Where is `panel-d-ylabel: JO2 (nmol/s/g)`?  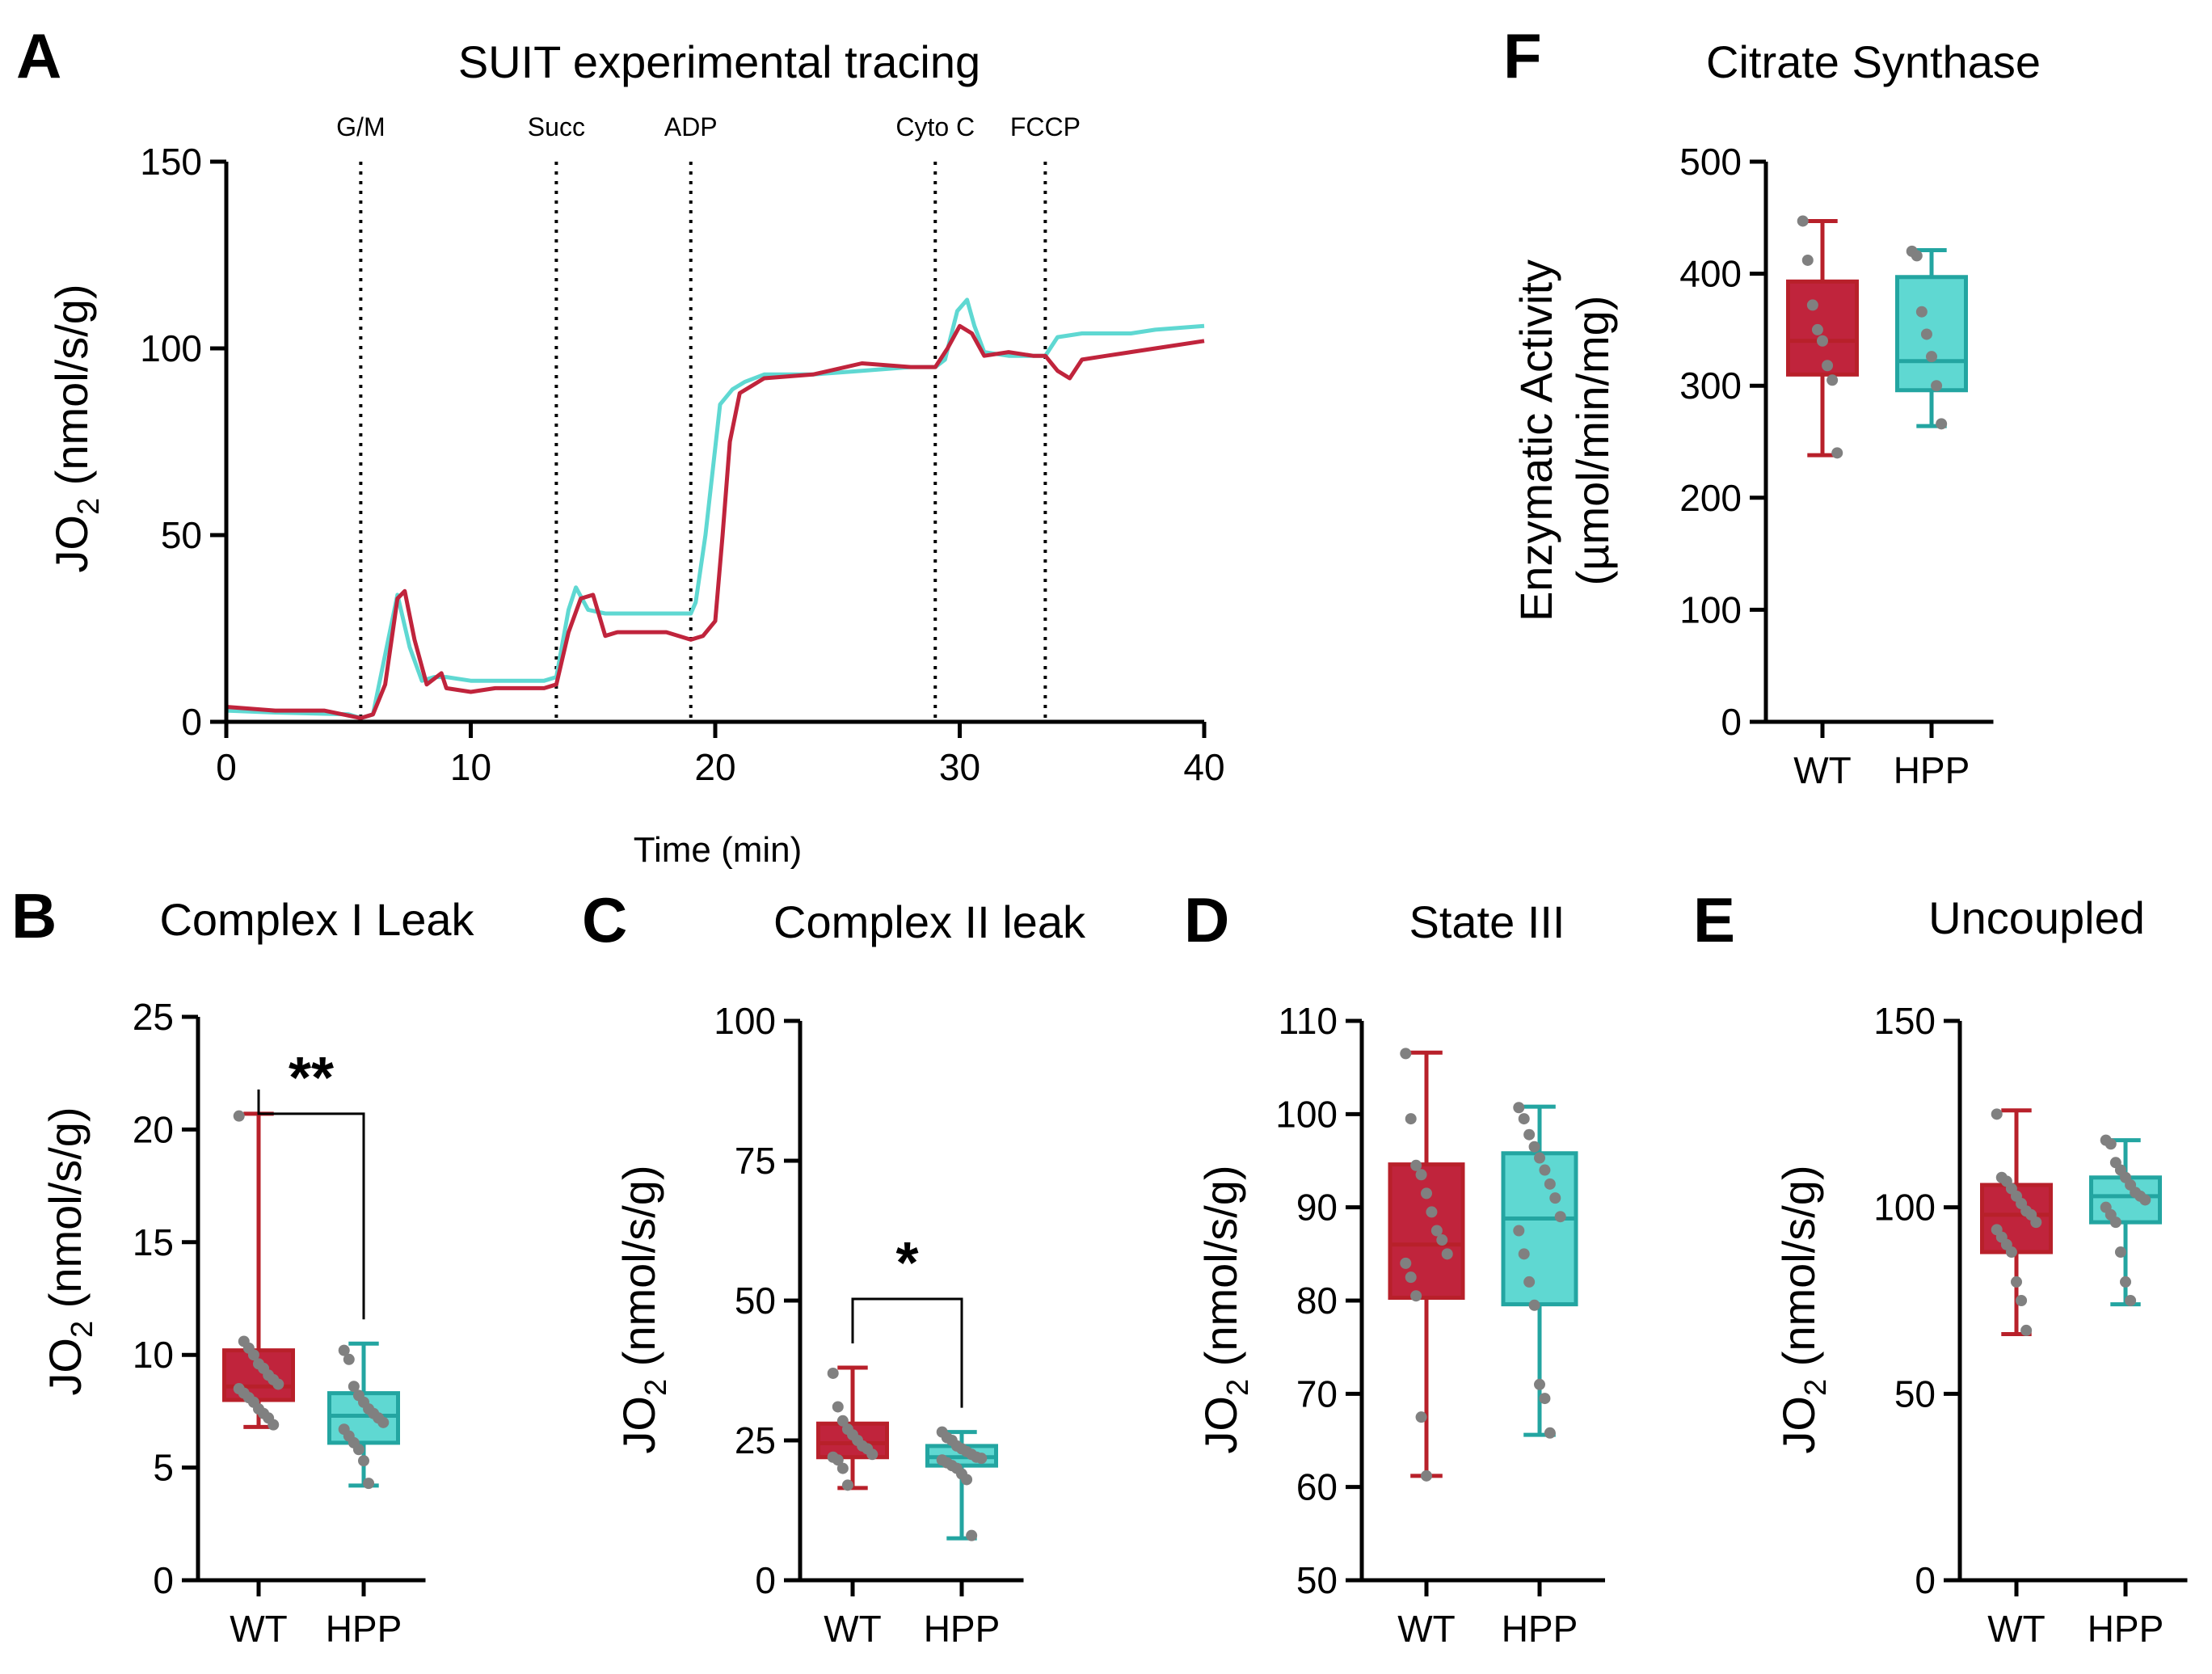 panel-d-ylabel: JO2 (nmol/s/g) is located at coordinates (1225, 1309).